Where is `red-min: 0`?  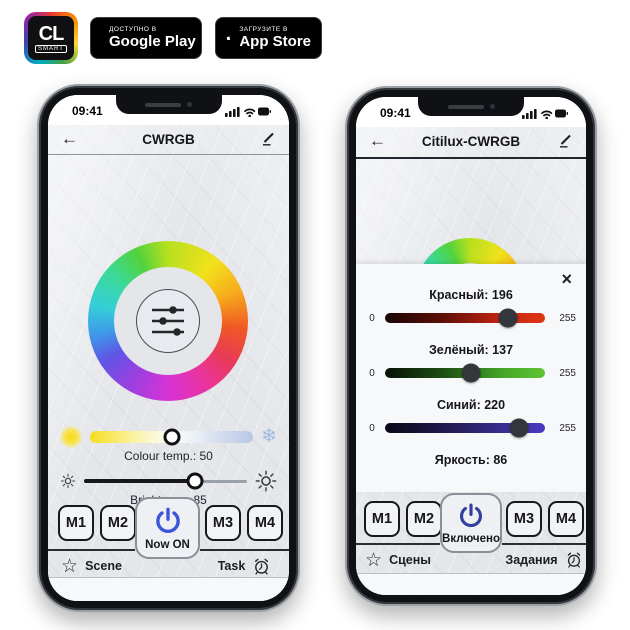 red-min: 0 is located at coordinates (372, 318).